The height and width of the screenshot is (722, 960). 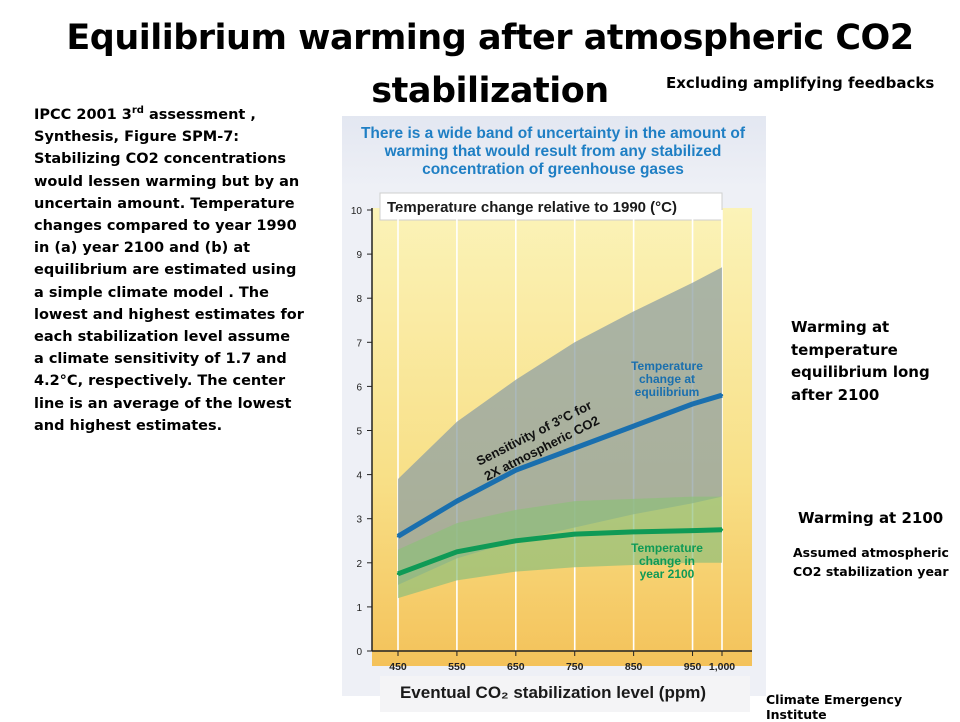 I want to click on x-tick-label-5: 950, so click(x=693, y=667).